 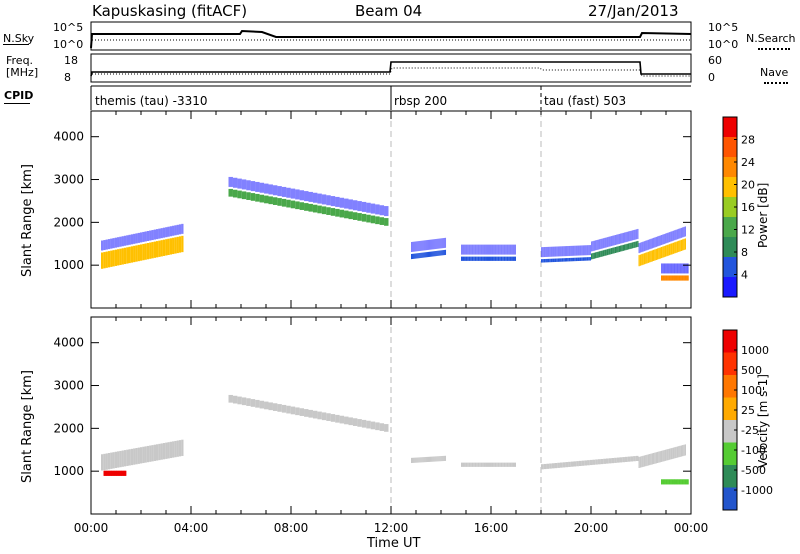 What do you see at coordinates (391, 72) in the screenshot?
I see `nave-trace` at bounding box center [391, 72].